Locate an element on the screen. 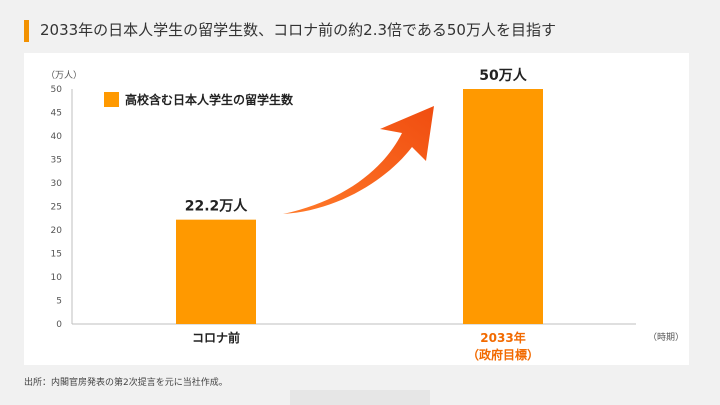  x-tick-label: 2033年 is located at coordinates (502, 337).